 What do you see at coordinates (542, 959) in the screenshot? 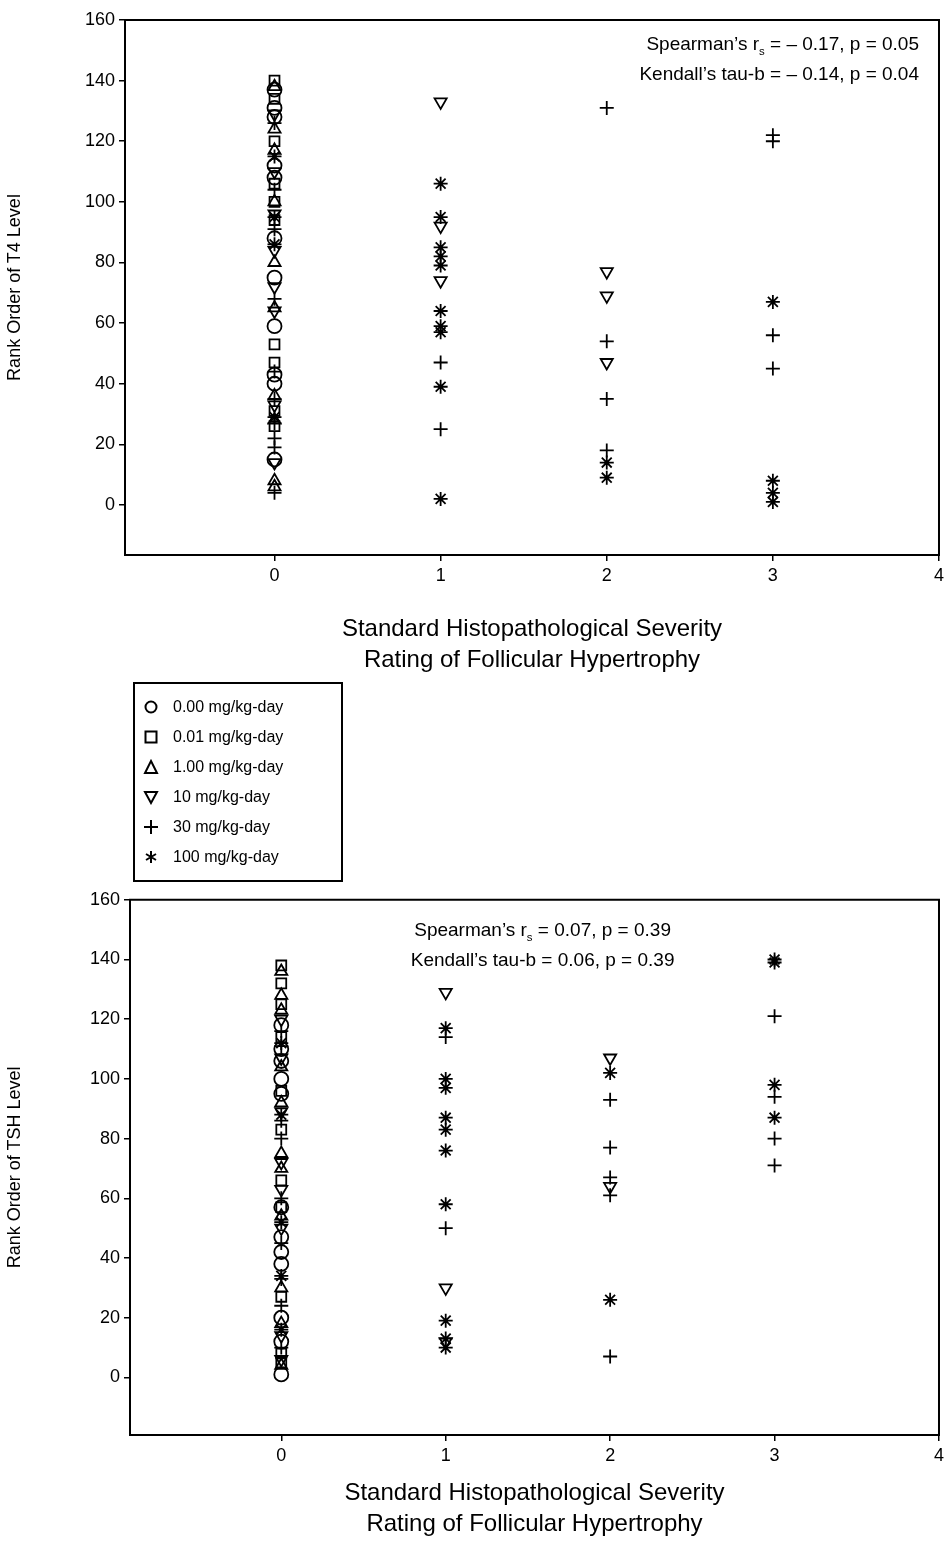
I see `annotation: Kendall’s tau-b = 0.06, p = 0.39` at bounding box center [542, 959].